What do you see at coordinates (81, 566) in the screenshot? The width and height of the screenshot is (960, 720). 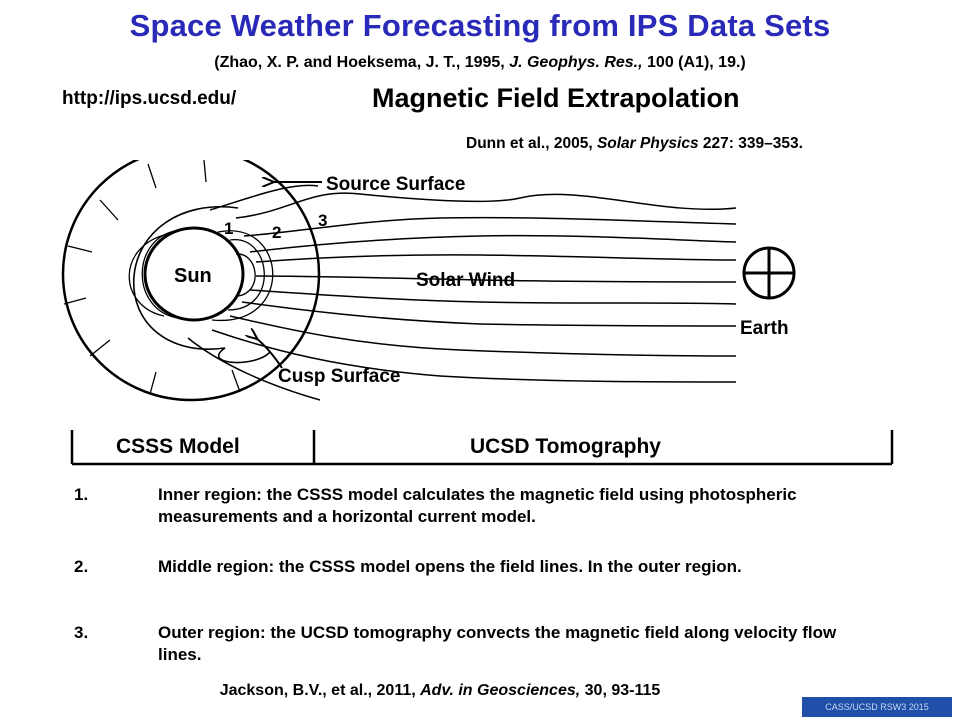 I see `list-item-number: 2.` at bounding box center [81, 566].